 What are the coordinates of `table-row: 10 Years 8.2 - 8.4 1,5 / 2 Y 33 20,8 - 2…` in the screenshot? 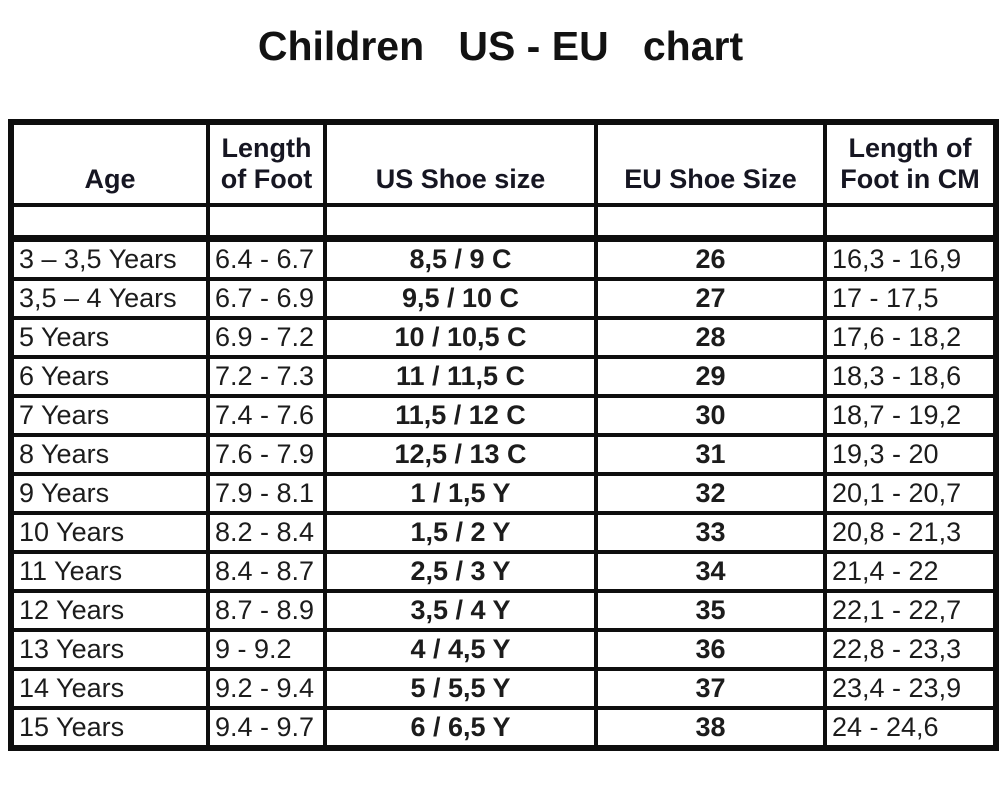 It's located at (503, 533).